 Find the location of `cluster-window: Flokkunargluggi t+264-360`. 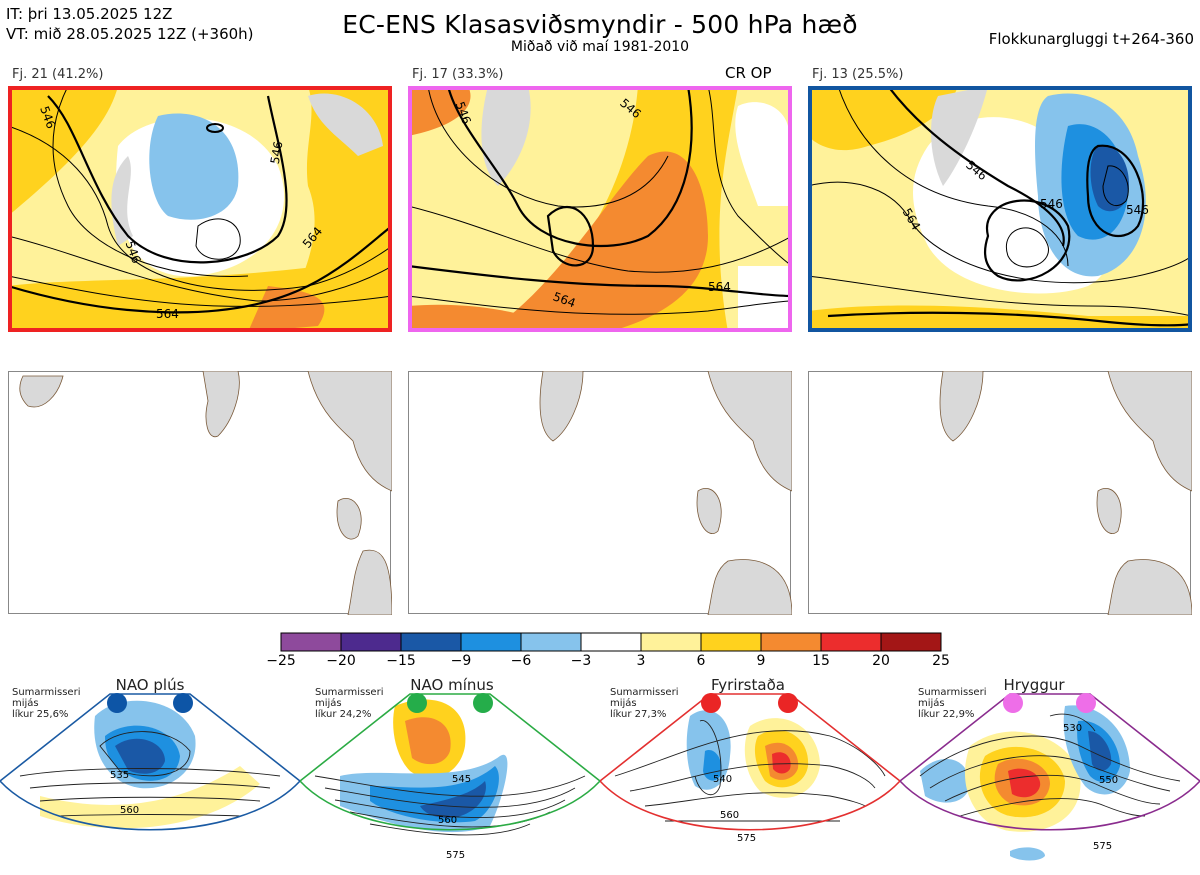

cluster-window: Flokkunargluggi t+264-360 is located at coordinates (1091, 39).